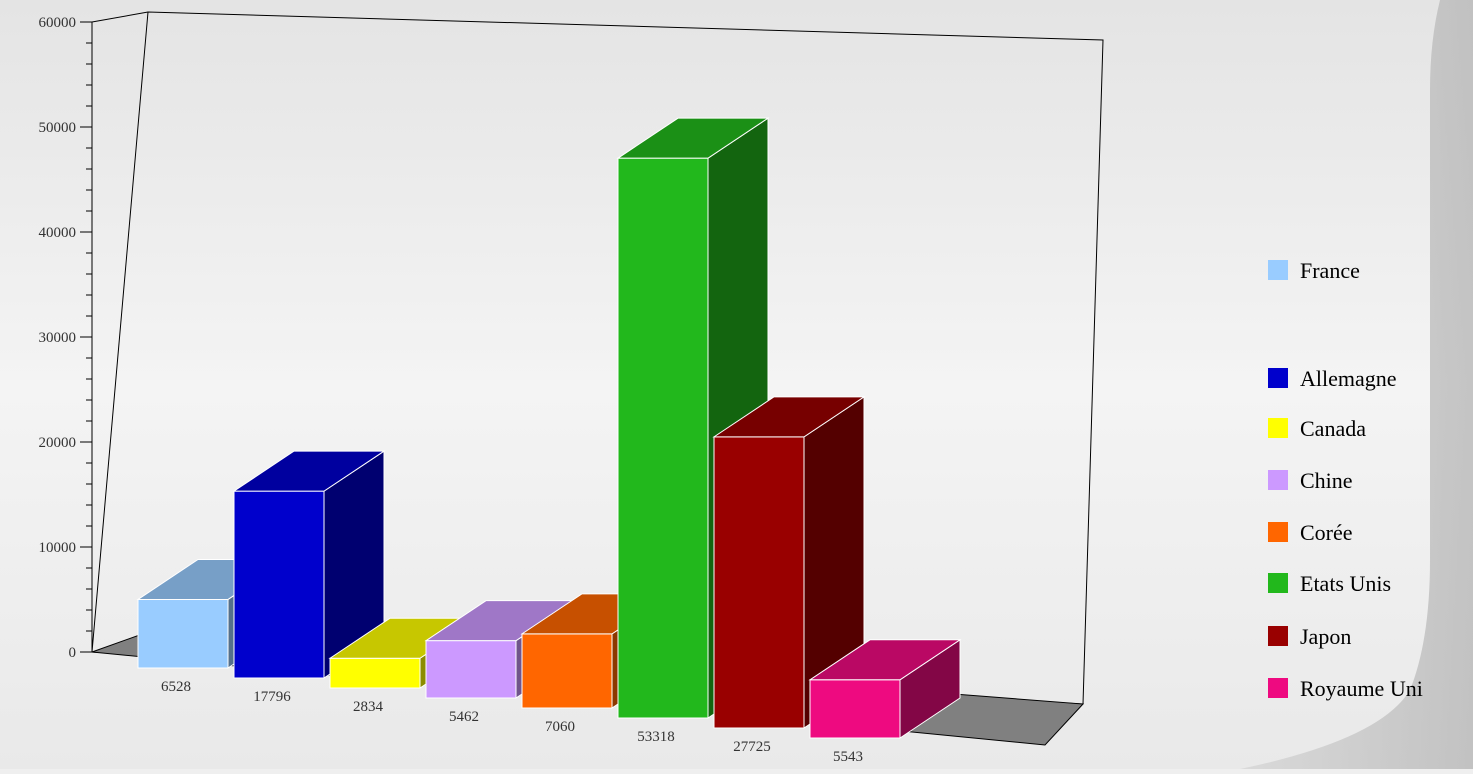 Image resolution: width=1473 pixels, height=774 pixels. I want to click on bar-japon, so click(789, 562).